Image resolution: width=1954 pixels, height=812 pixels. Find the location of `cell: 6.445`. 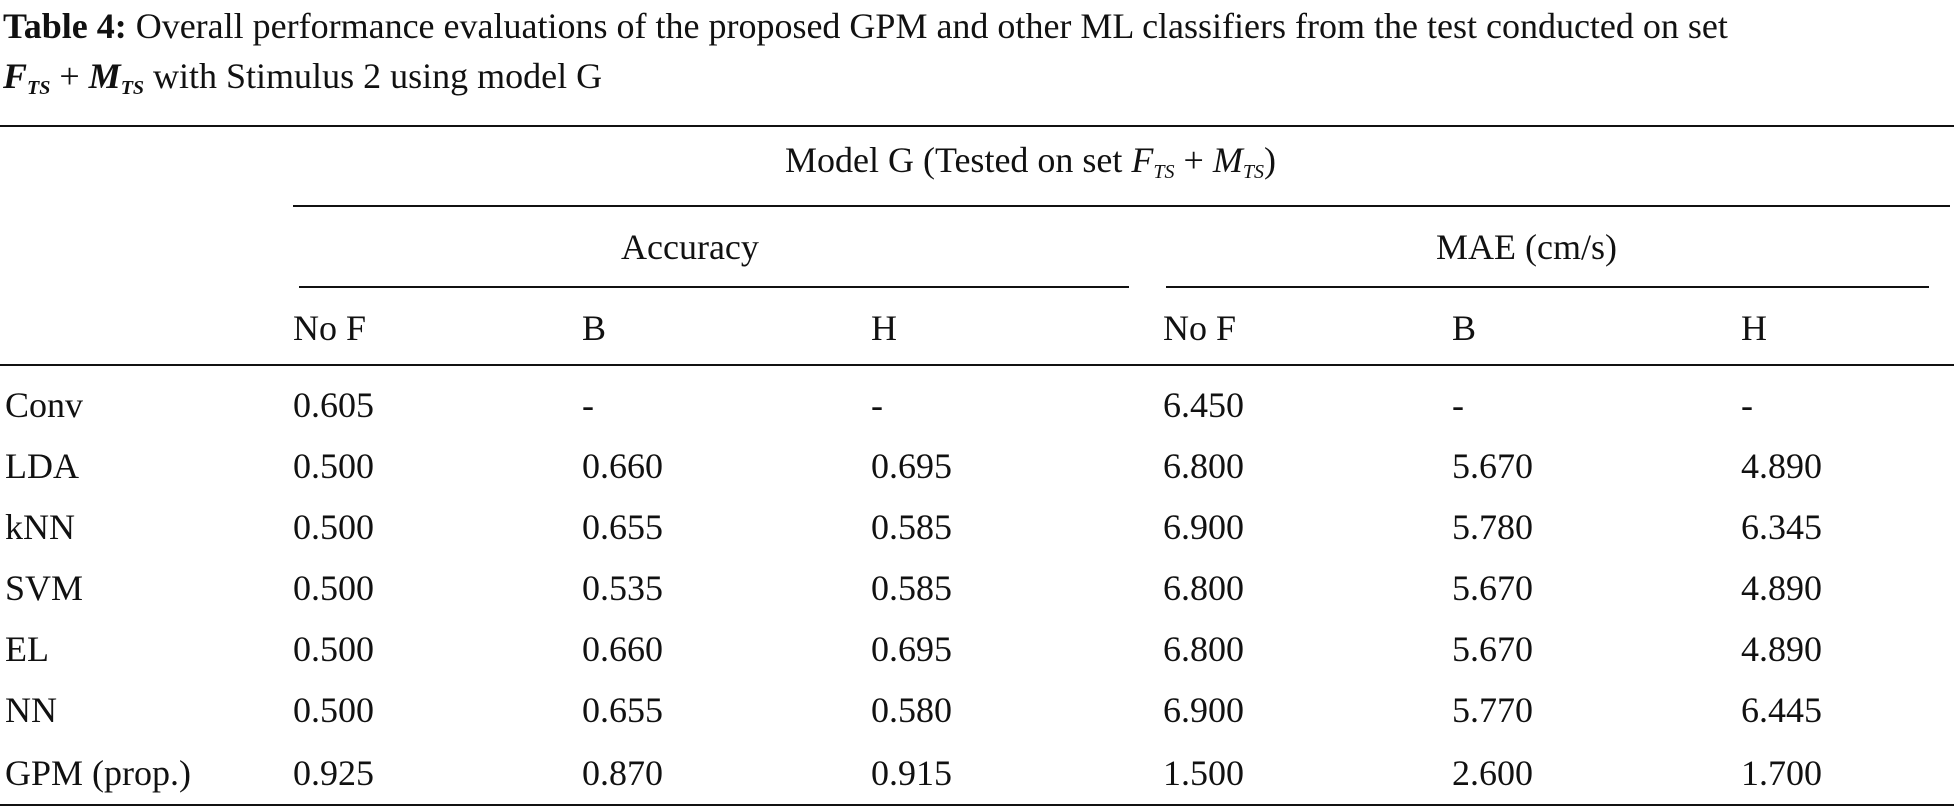

cell: 6.445 is located at coordinates (1781, 710).